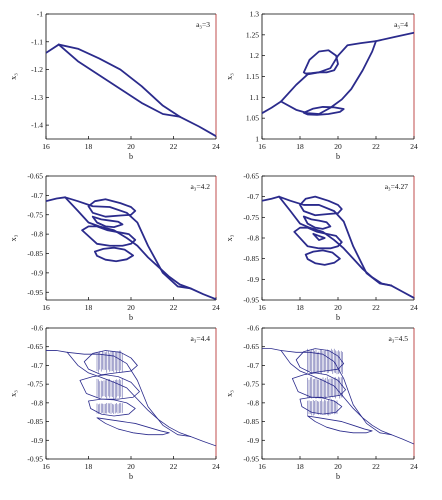 This screenshot has height=500, width=442. What do you see at coordinates (252, 118) in the screenshot?
I see `y-tick-label: 1.05` at bounding box center [252, 118].